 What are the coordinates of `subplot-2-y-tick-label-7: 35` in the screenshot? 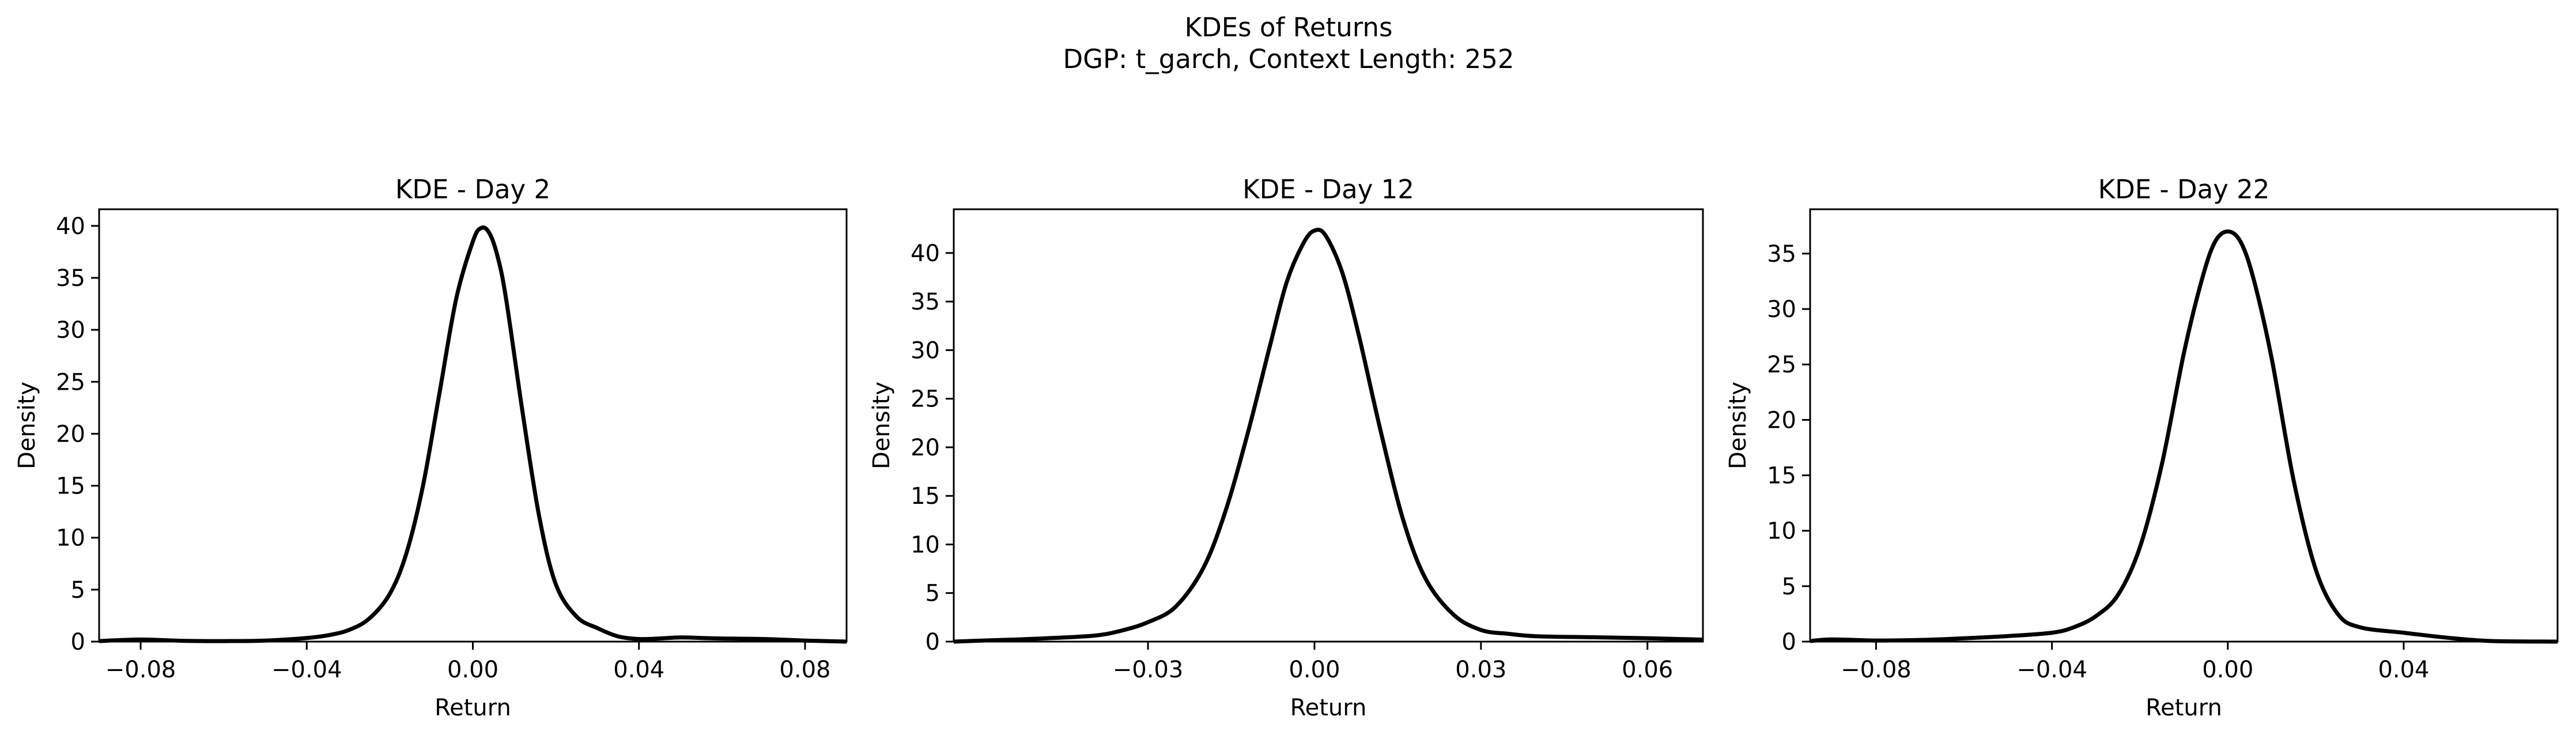 It's located at (925, 302).